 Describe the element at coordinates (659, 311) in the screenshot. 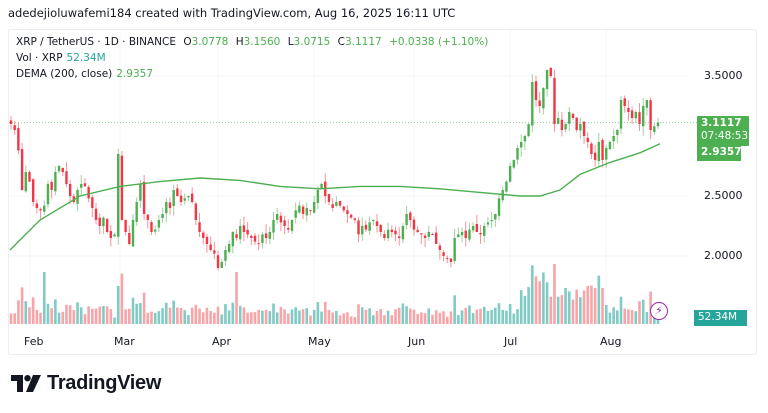

I see `lightning-icon: ⚡` at that location.